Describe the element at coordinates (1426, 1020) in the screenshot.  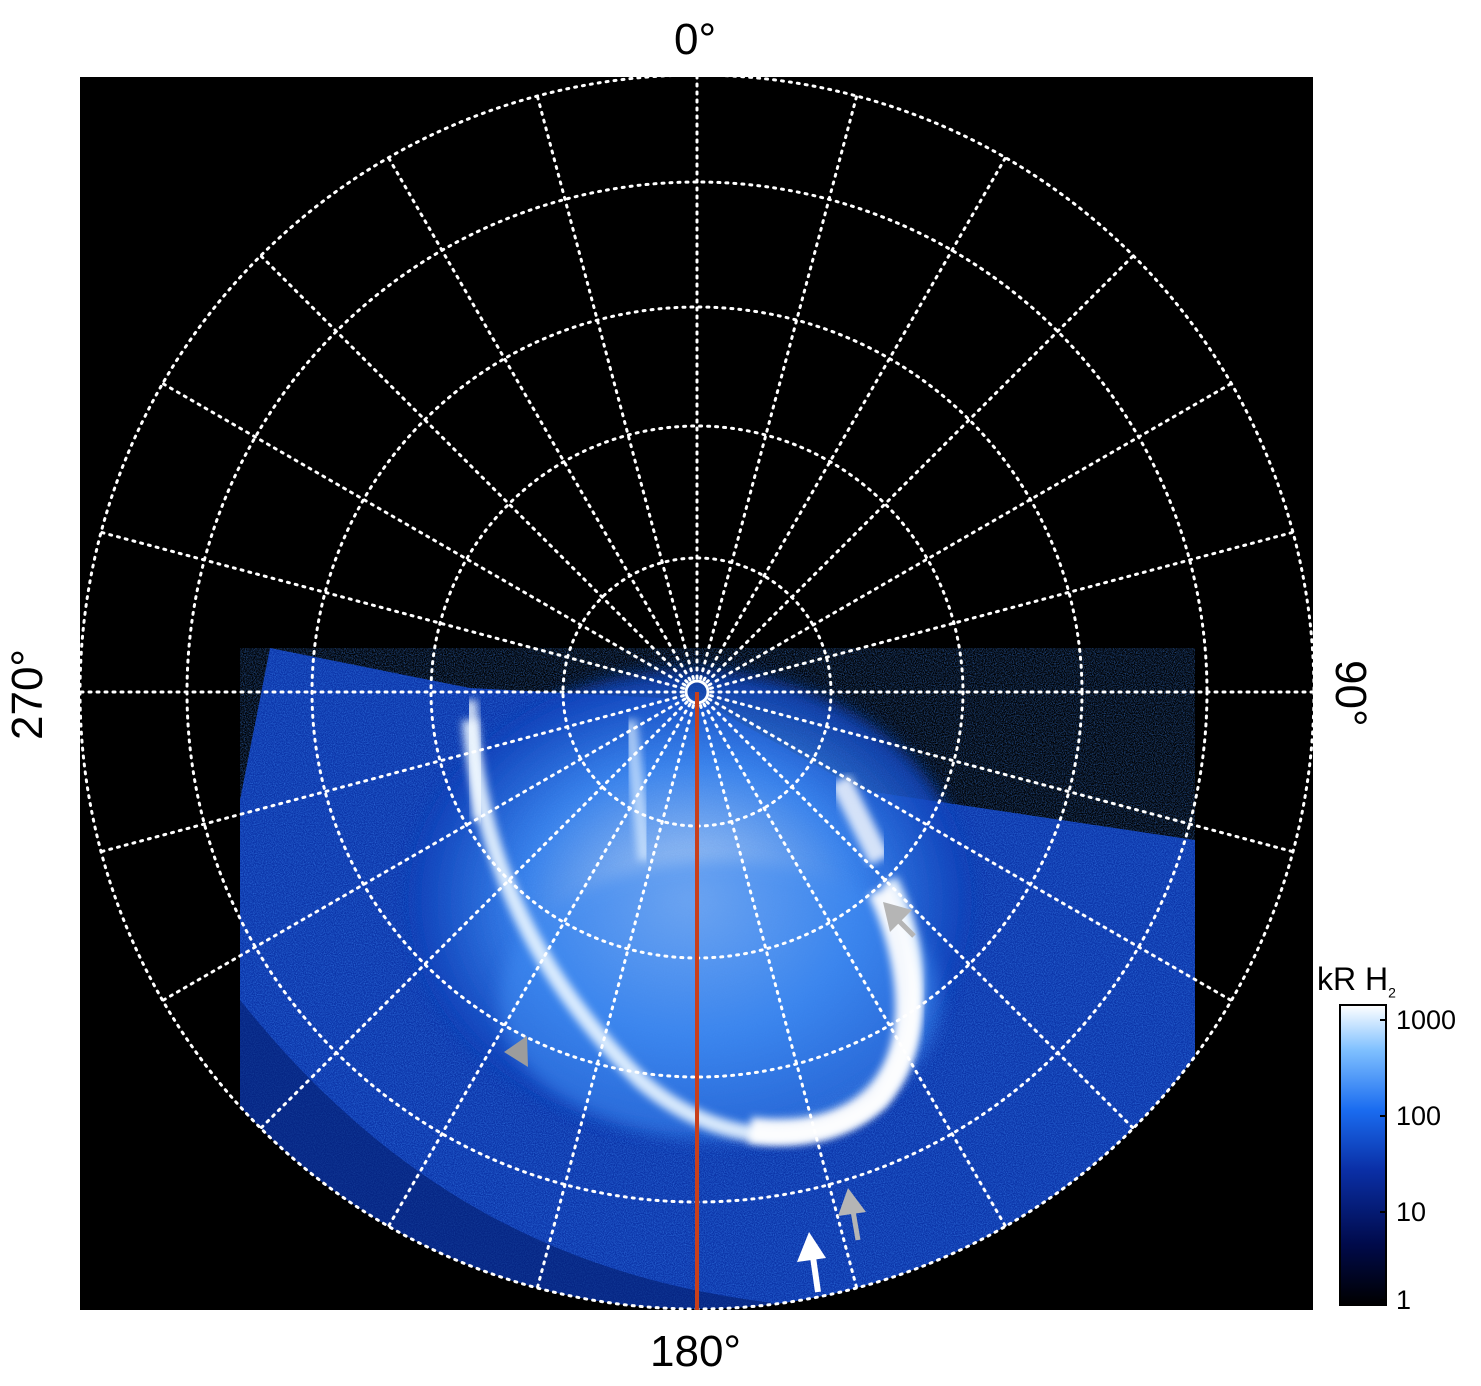
I see `colorbar-tick-label: 1000` at that location.